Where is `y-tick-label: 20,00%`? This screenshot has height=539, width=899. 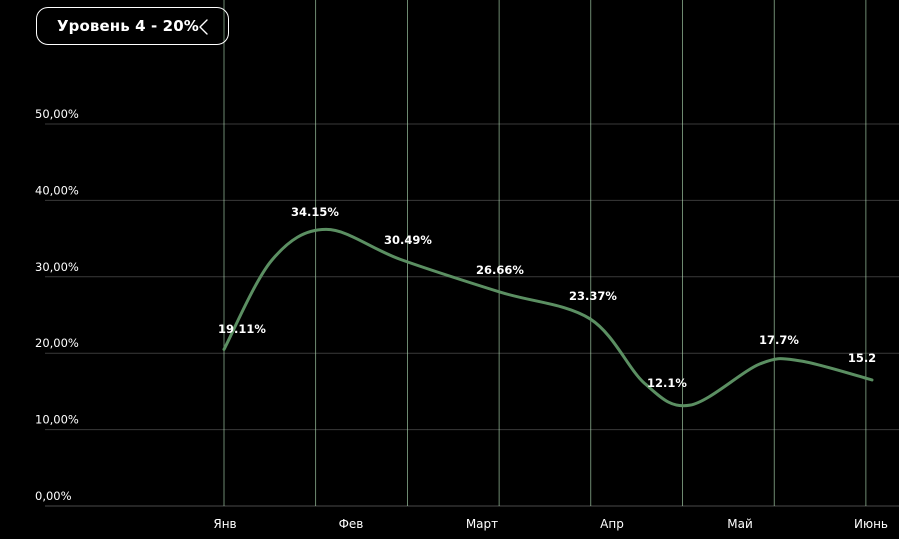 y-tick-label: 20,00% is located at coordinates (57, 343).